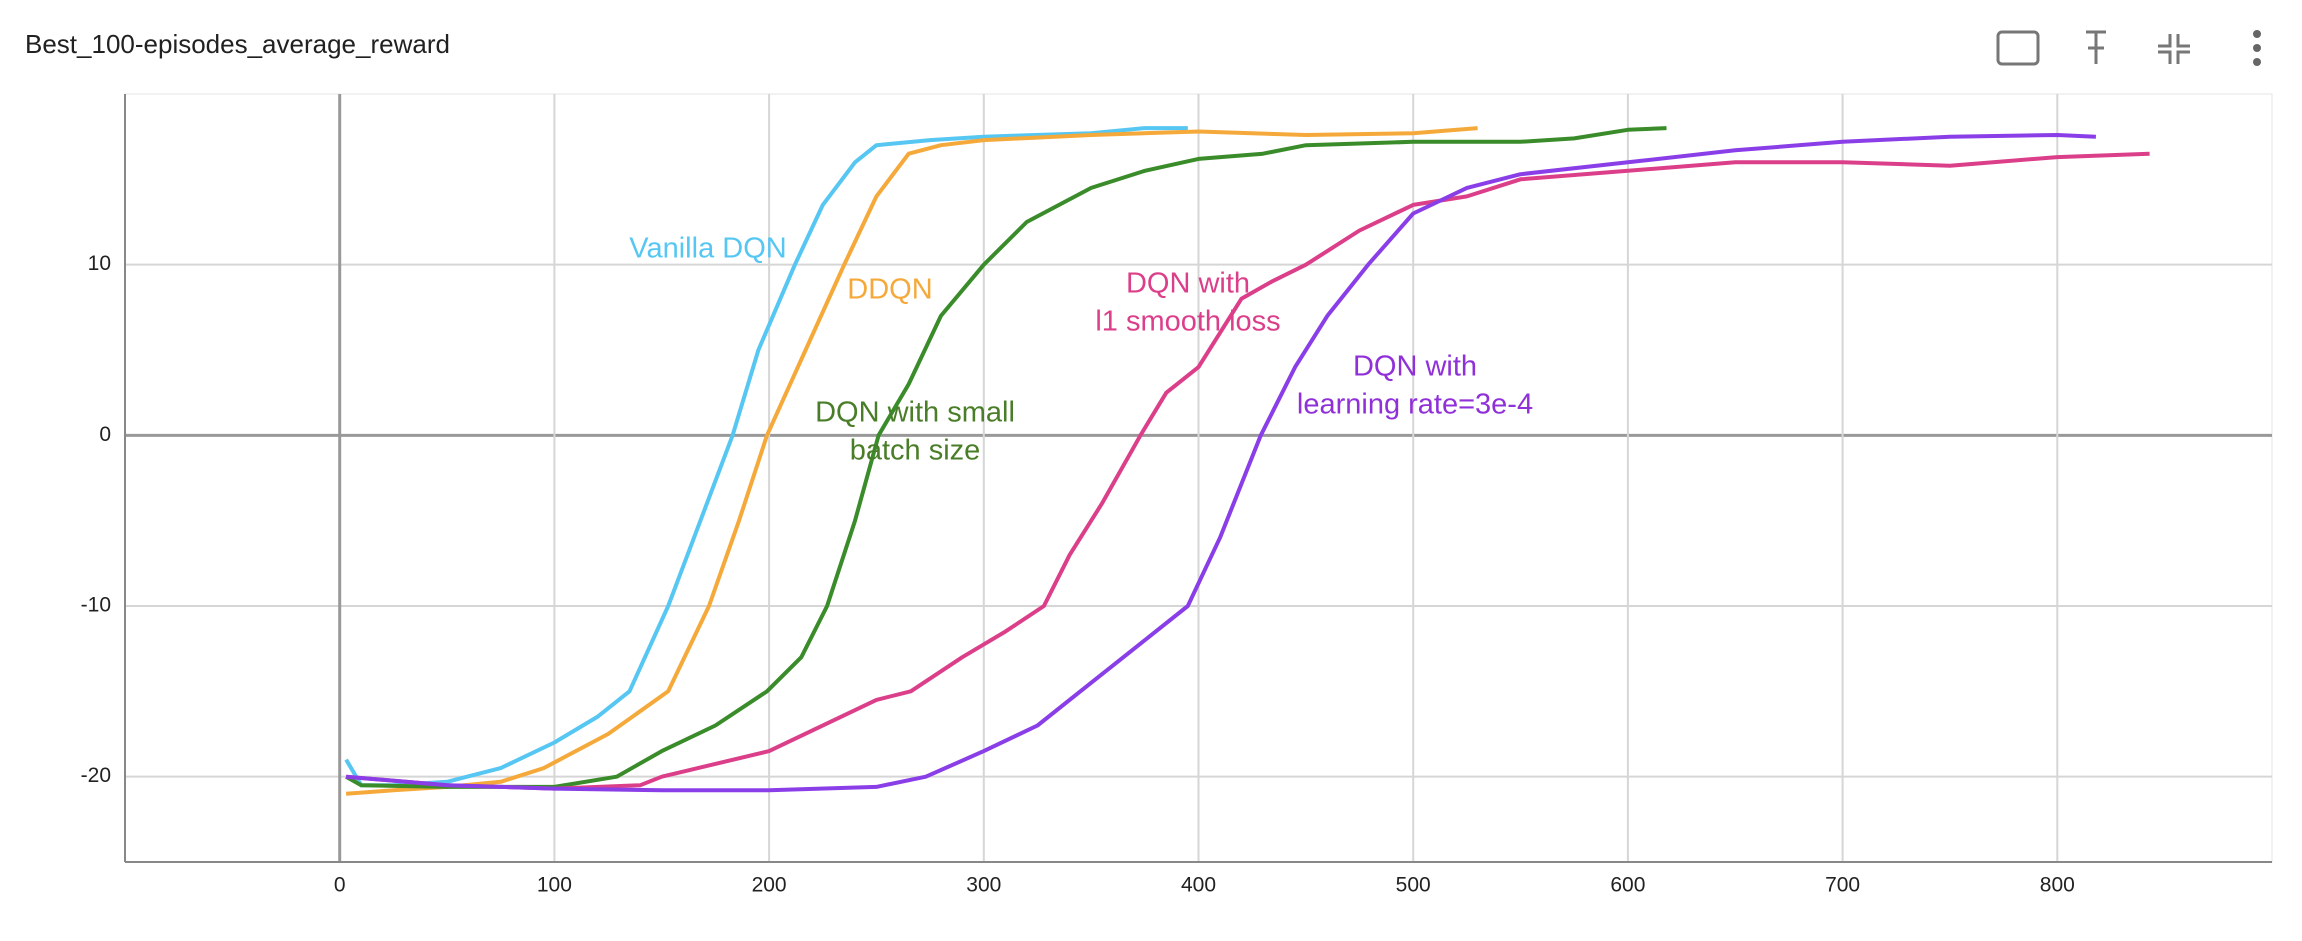 This screenshot has height=941, width=2302. I want to click on annotation: l1 smooth loss, so click(1187, 322).